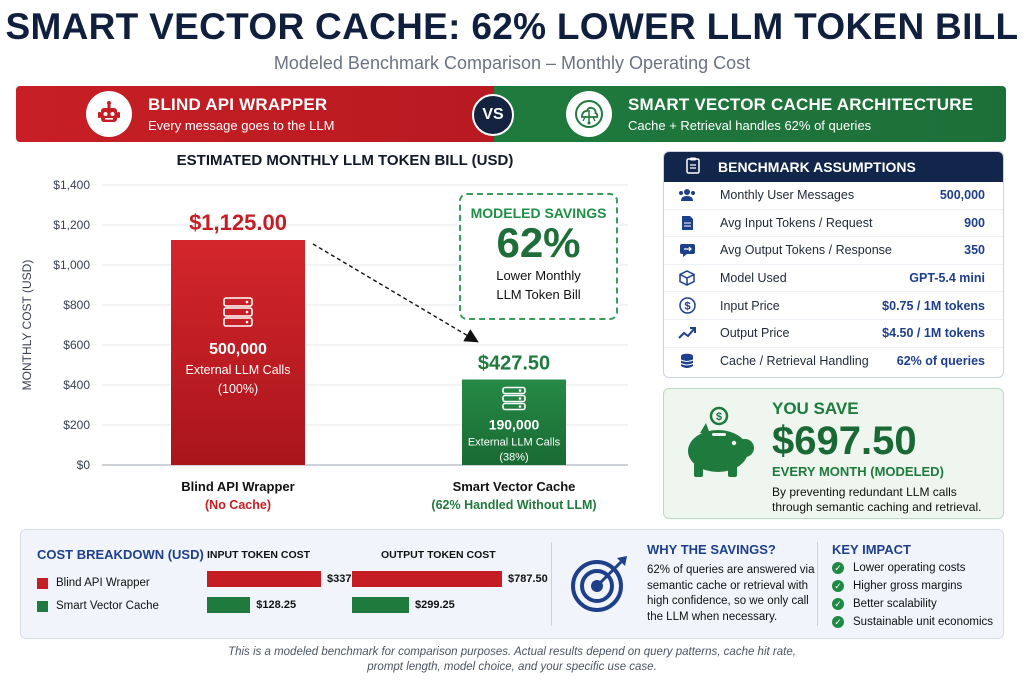  I want to click on legend-blind-api: Blind API Wrapper, so click(93, 583).